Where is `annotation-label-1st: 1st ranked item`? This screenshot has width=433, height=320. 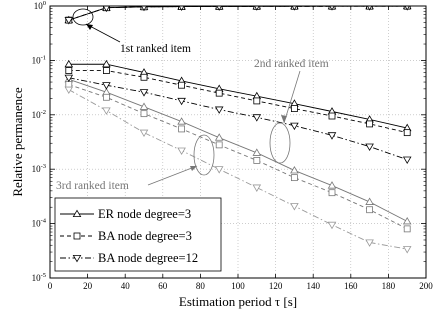 annotation-label-1st: 1st ranked item is located at coordinates (155, 49).